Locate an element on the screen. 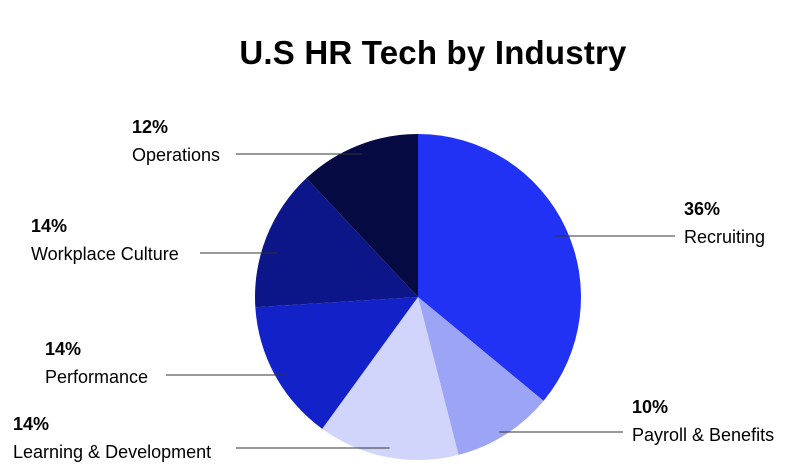 This screenshot has width=800, height=469. chart-title: U.S HR Tech by Industry is located at coordinates (433, 52).